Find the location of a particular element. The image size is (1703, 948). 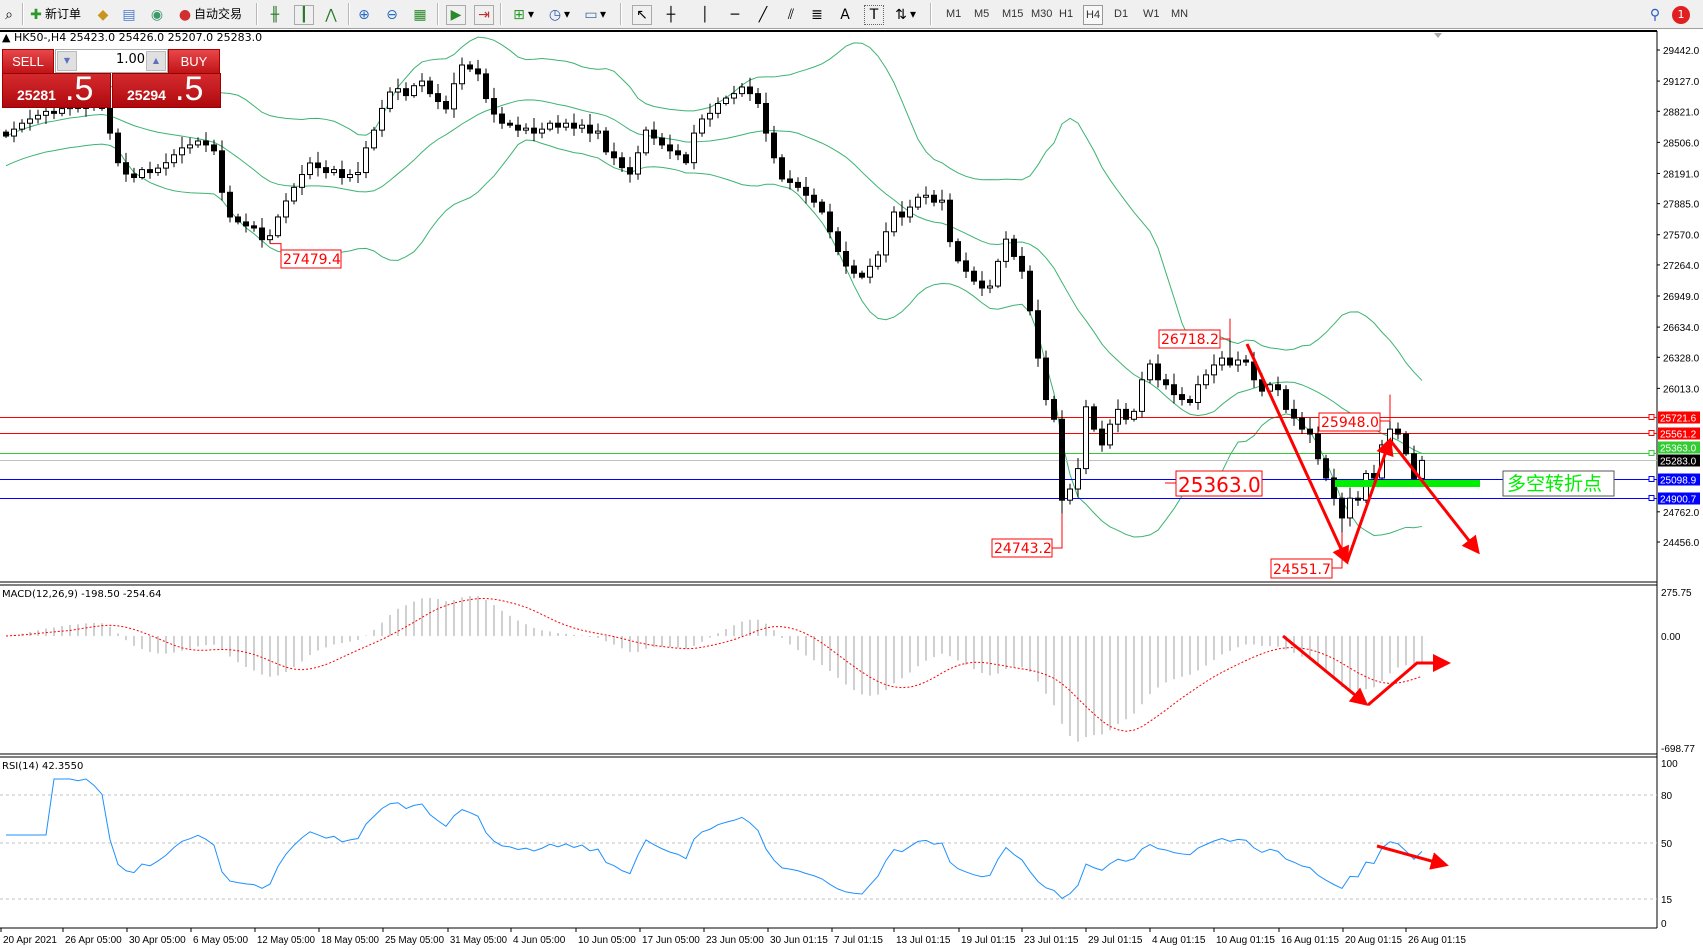

line-chart-icon: ⋀ is located at coordinates (331, 14).